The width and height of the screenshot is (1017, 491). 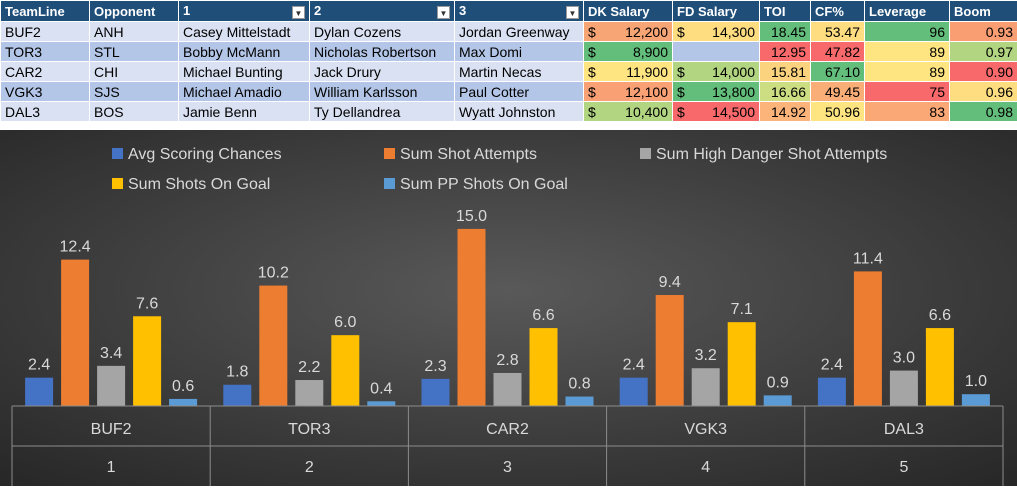 What do you see at coordinates (147, 303) in the screenshot?
I see `data-label: 7.6` at bounding box center [147, 303].